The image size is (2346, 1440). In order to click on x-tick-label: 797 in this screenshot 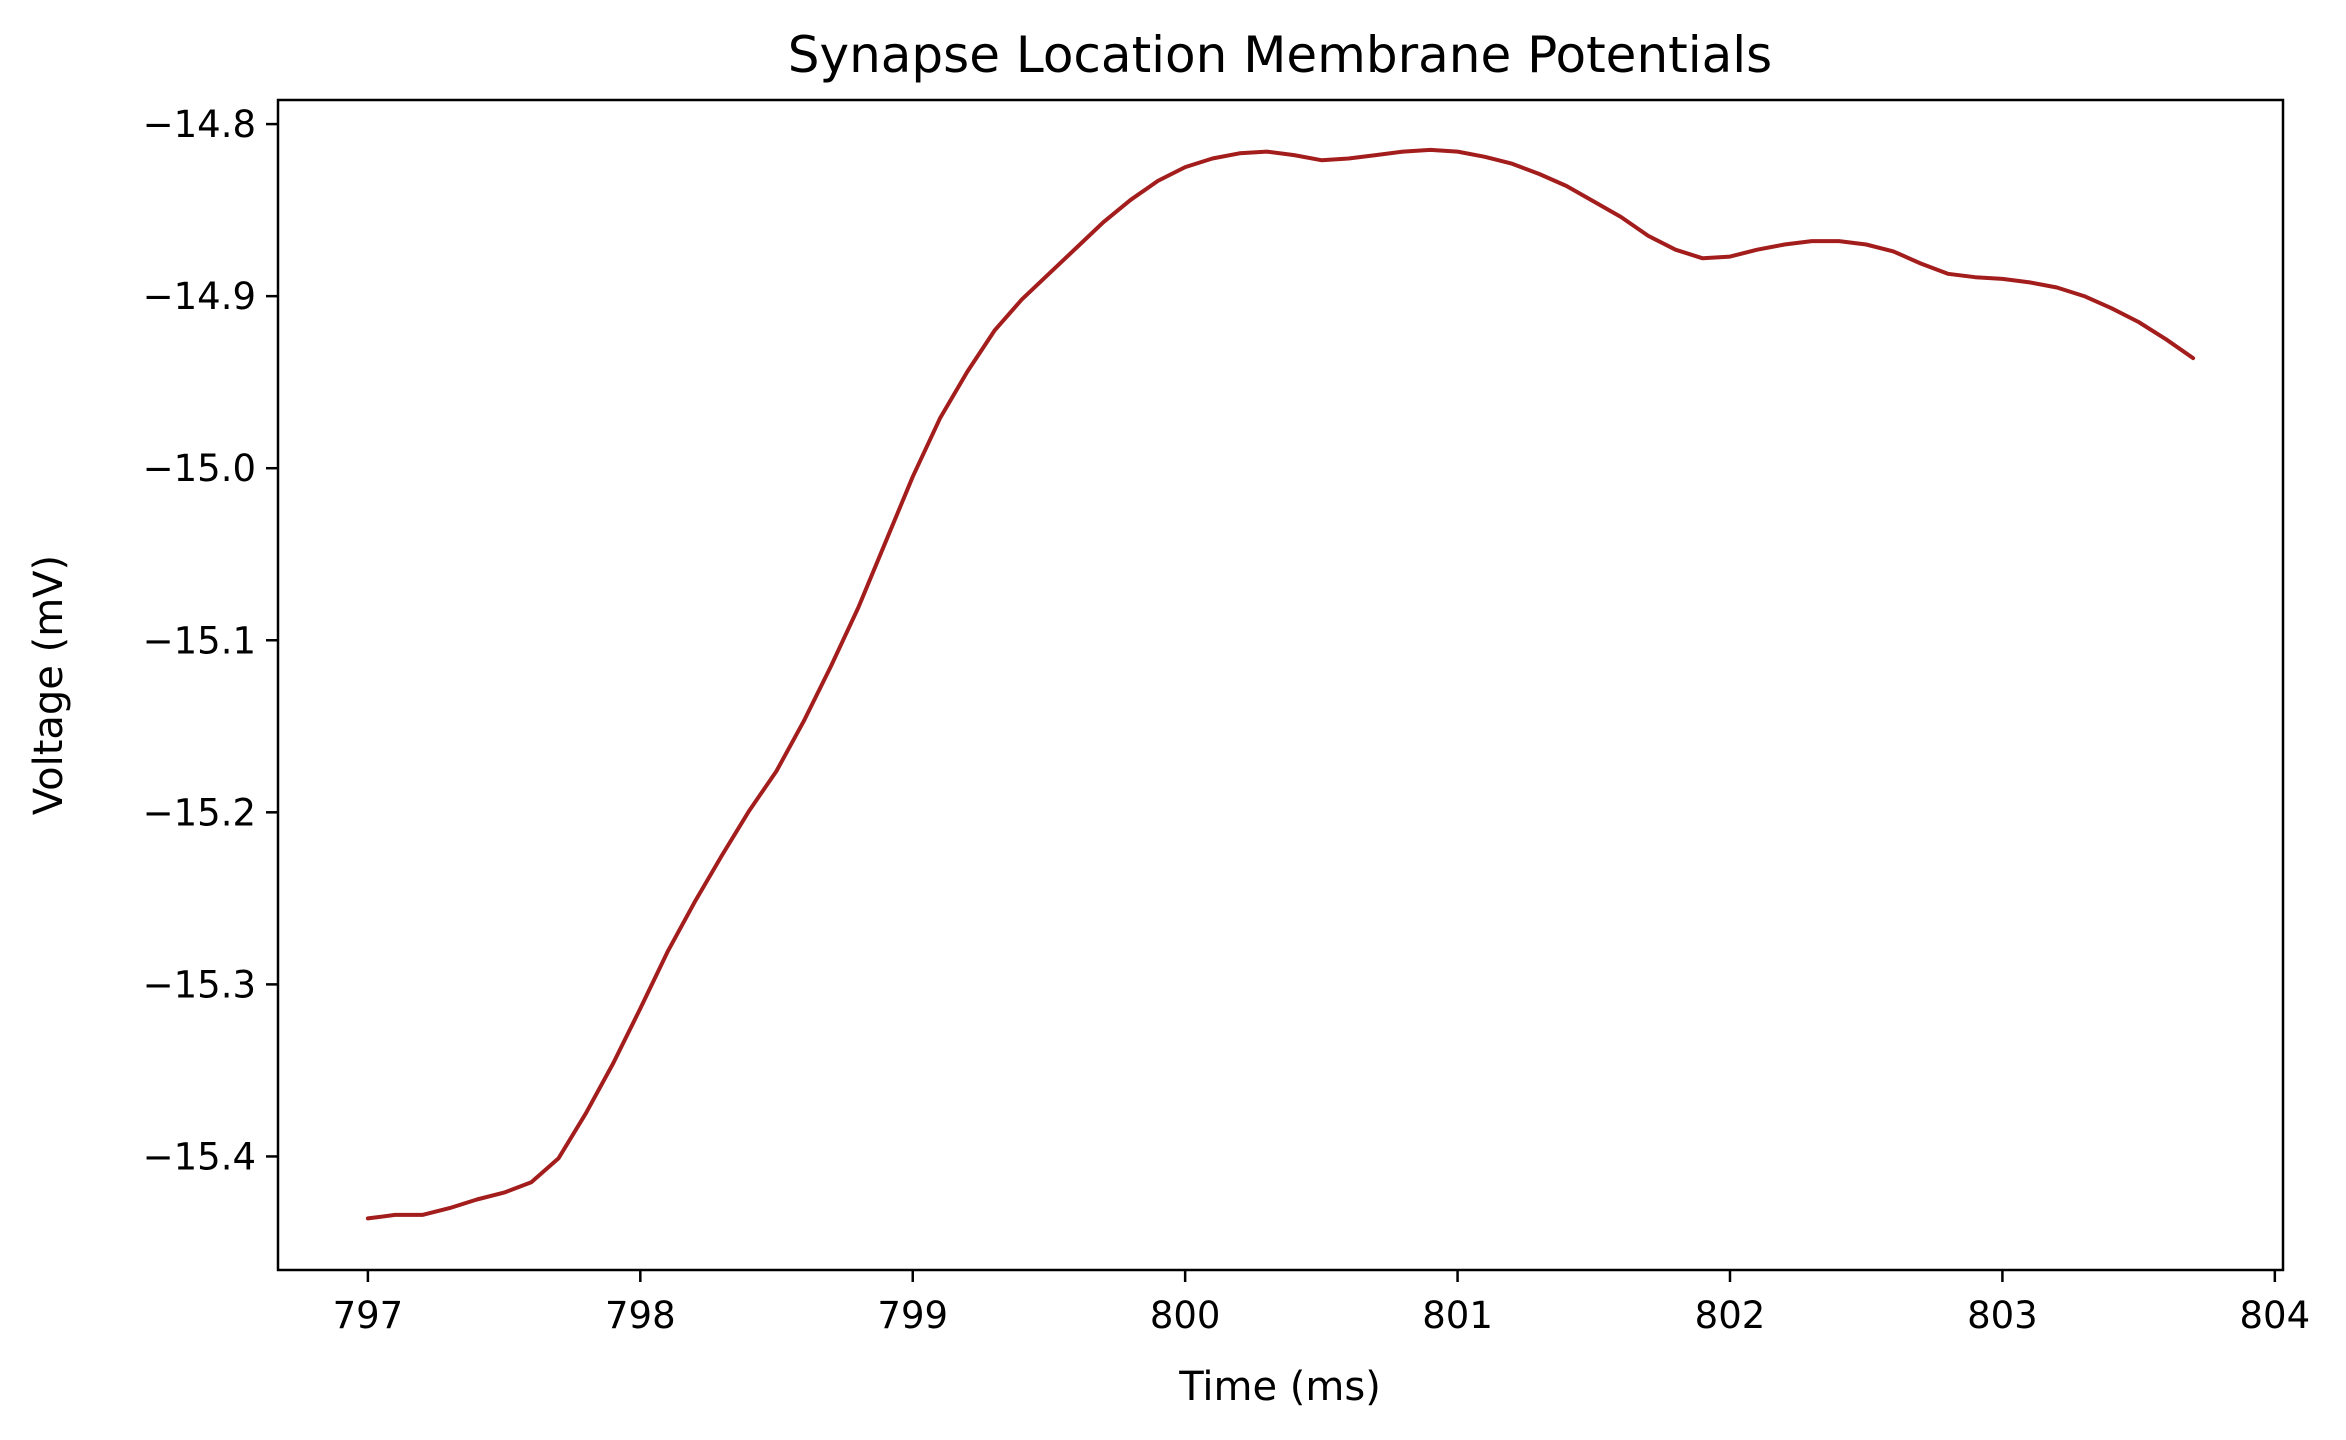, I will do `click(368, 1315)`.